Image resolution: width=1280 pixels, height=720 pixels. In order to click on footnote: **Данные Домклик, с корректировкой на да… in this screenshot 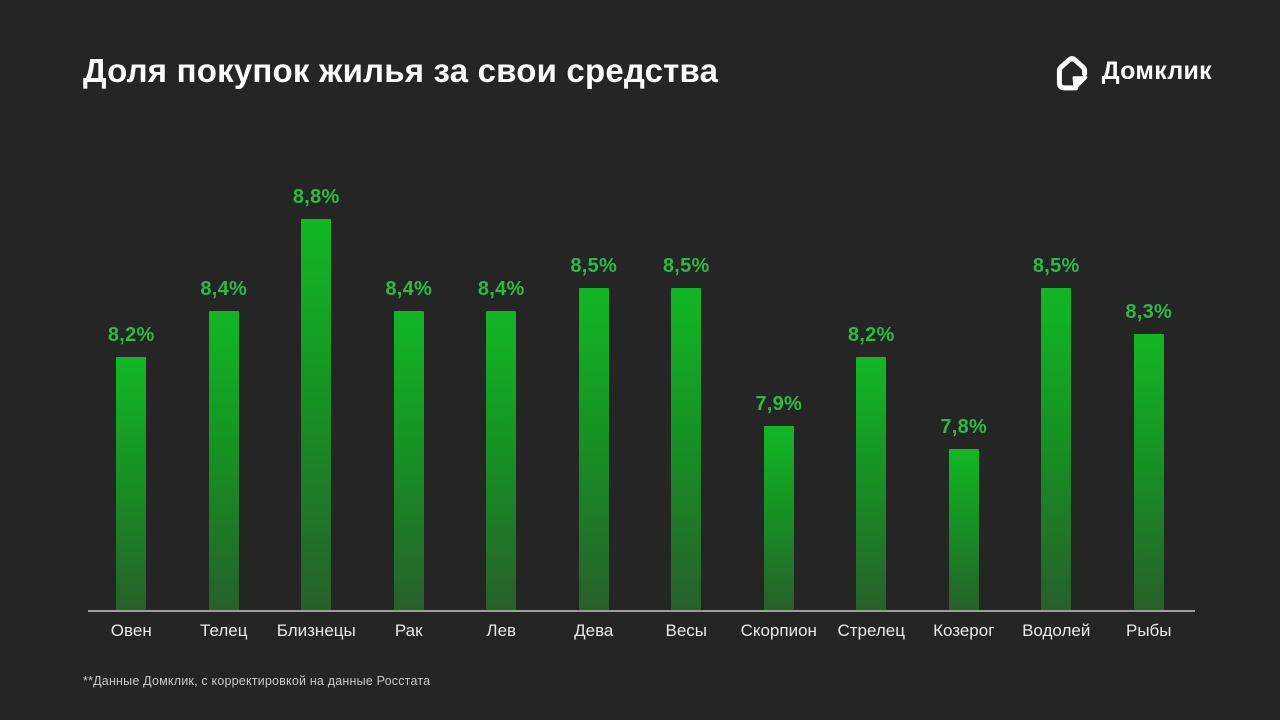, I will do `click(257, 681)`.